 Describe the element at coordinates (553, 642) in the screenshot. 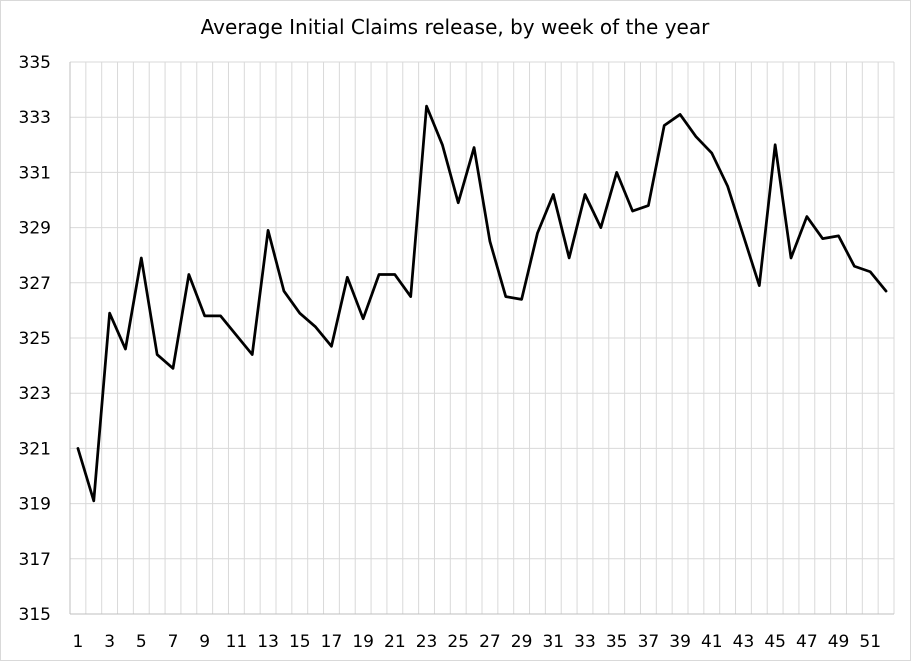

I see `x-tick-label: 31` at that location.